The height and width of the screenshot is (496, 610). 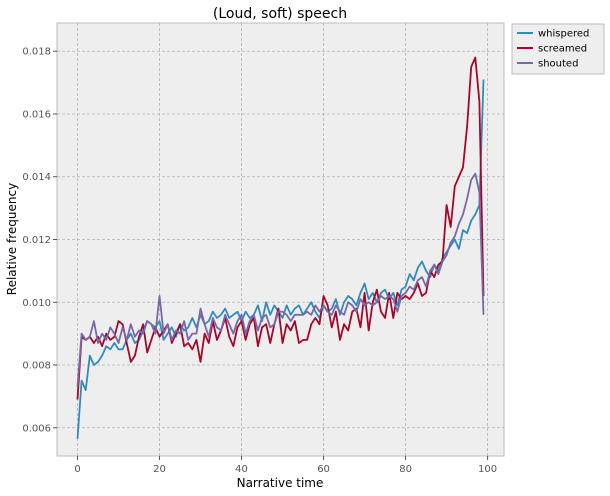 What do you see at coordinates (405, 469) in the screenshot?
I see `x-tick-label: 80` at bounding box center [405, 469].